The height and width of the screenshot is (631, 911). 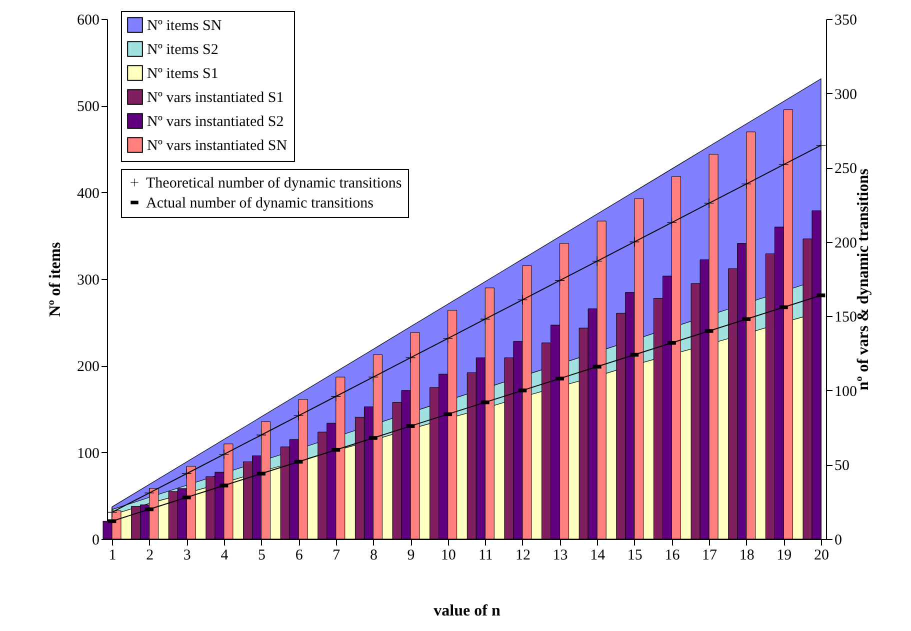 I want to click on x-tick-label: 3, so click(x=187, y=556).